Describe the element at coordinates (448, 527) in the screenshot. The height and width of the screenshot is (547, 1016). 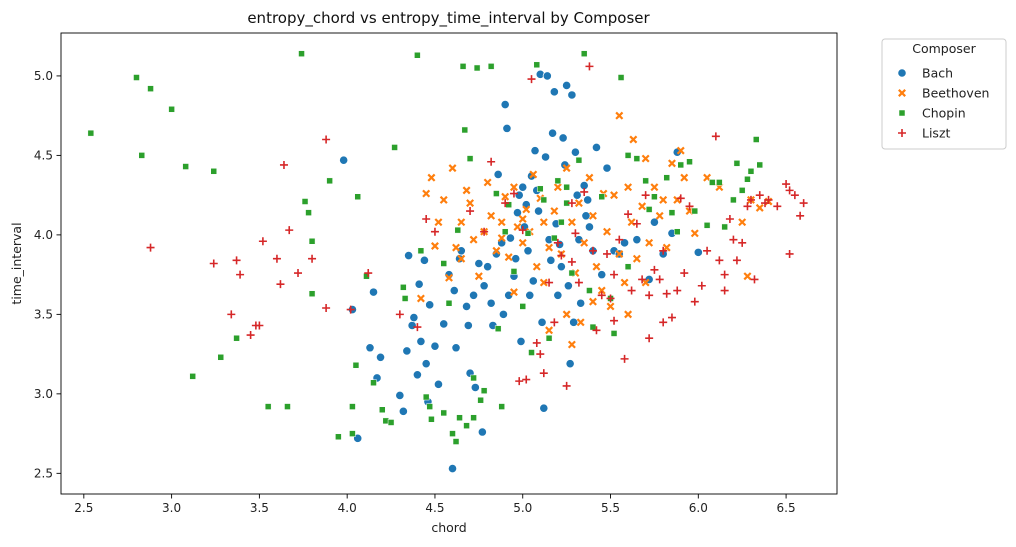
I see `x-axis-label: chord` at that location.